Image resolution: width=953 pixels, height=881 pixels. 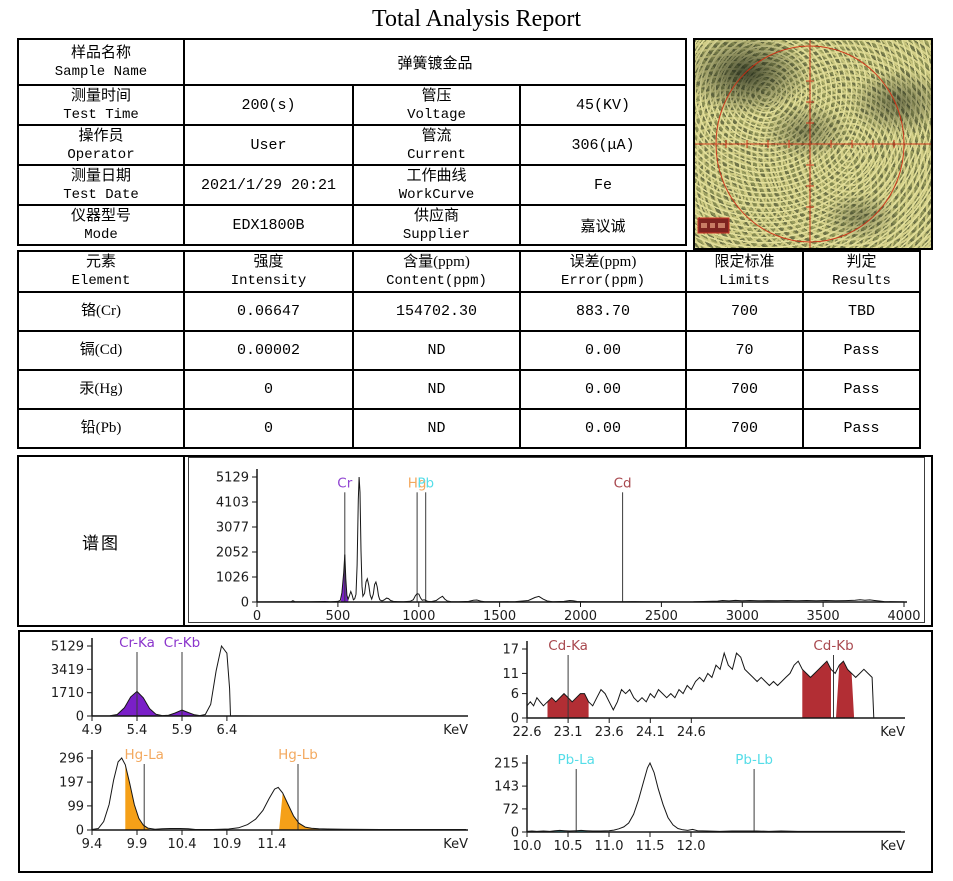 What do you see at coordinates (232, 503) in the screenshot?
I see `svg-text: 4103` at bounding box center [232, 503].